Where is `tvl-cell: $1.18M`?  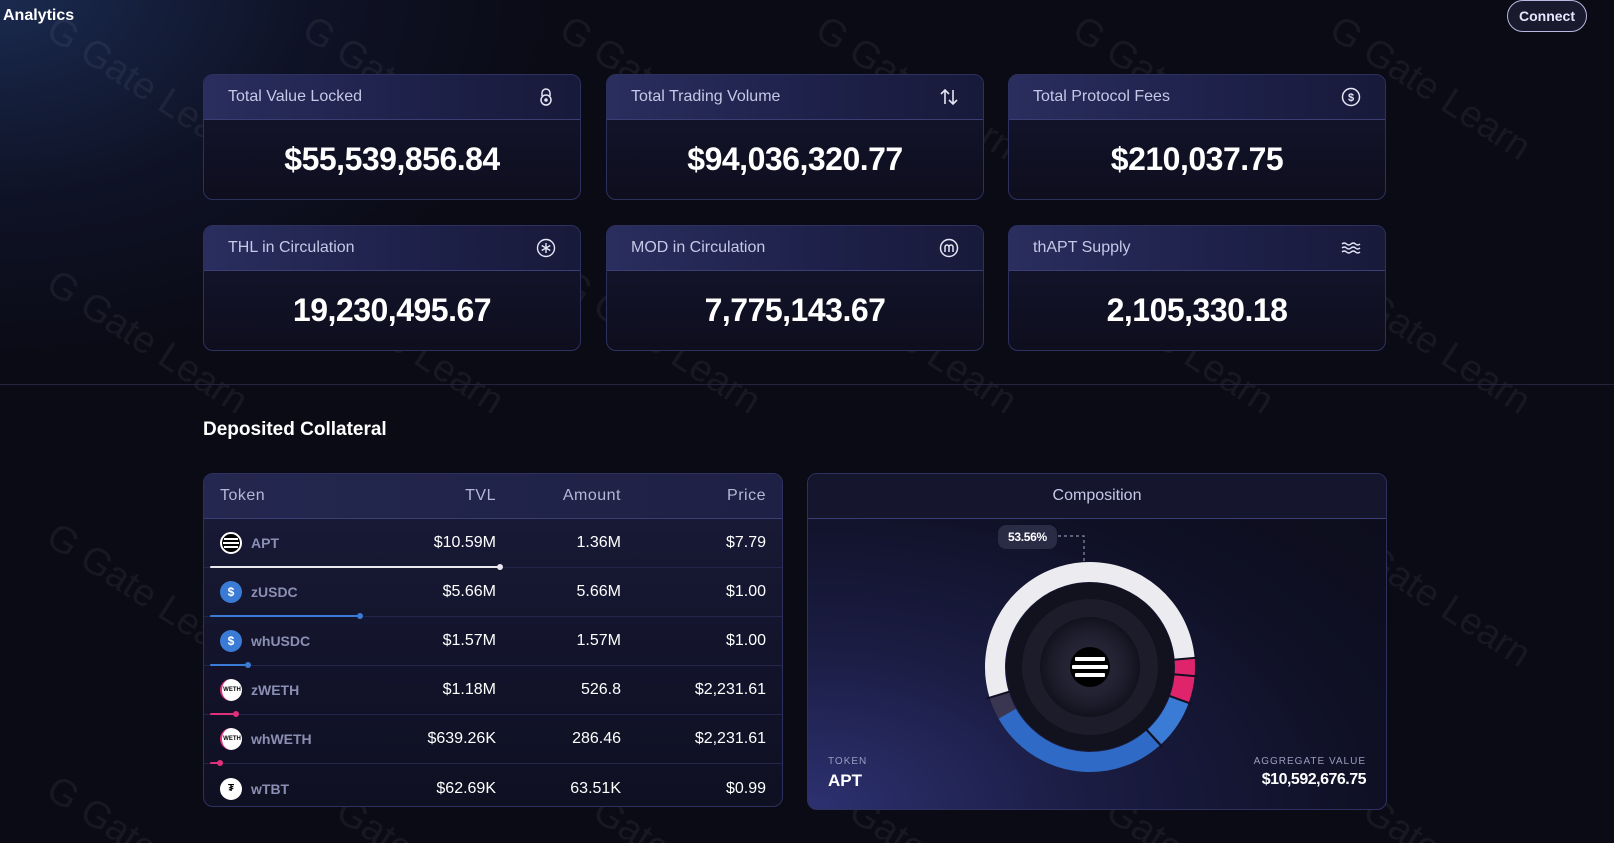 tvl-cell: $1.18M is located at coordinates (469, 689).